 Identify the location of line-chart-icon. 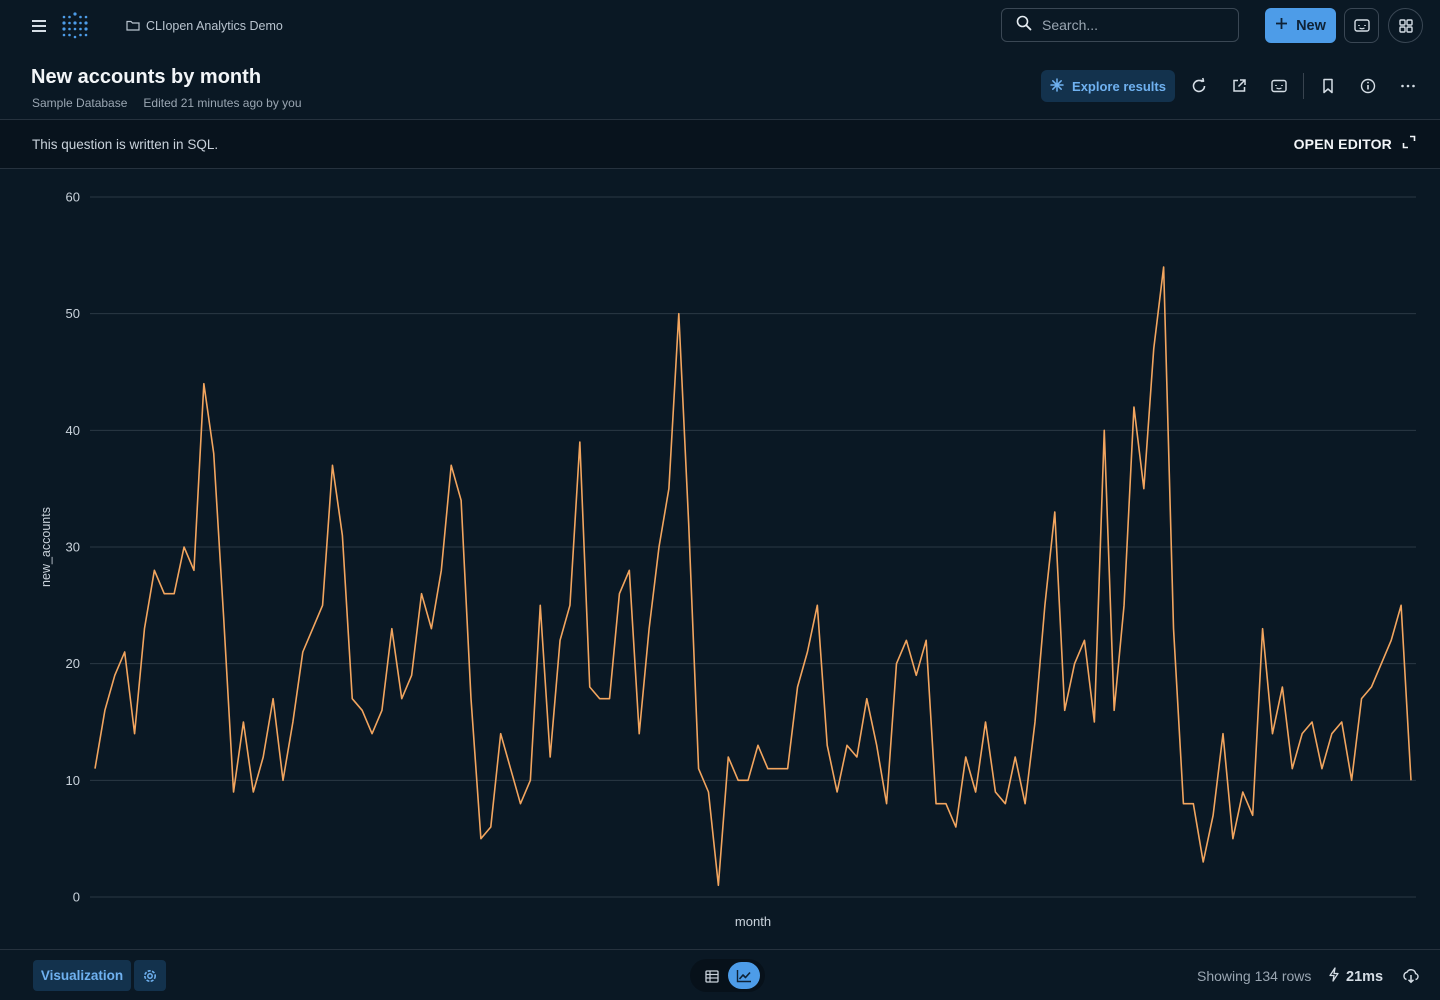
(744, 975).